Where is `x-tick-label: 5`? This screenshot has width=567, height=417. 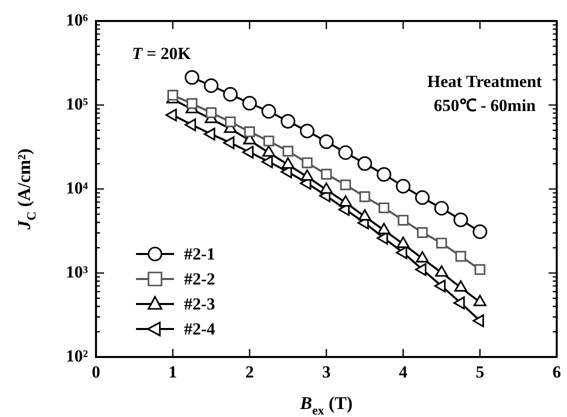 x-tick-label: 5 is located at coordinates (480, 372).